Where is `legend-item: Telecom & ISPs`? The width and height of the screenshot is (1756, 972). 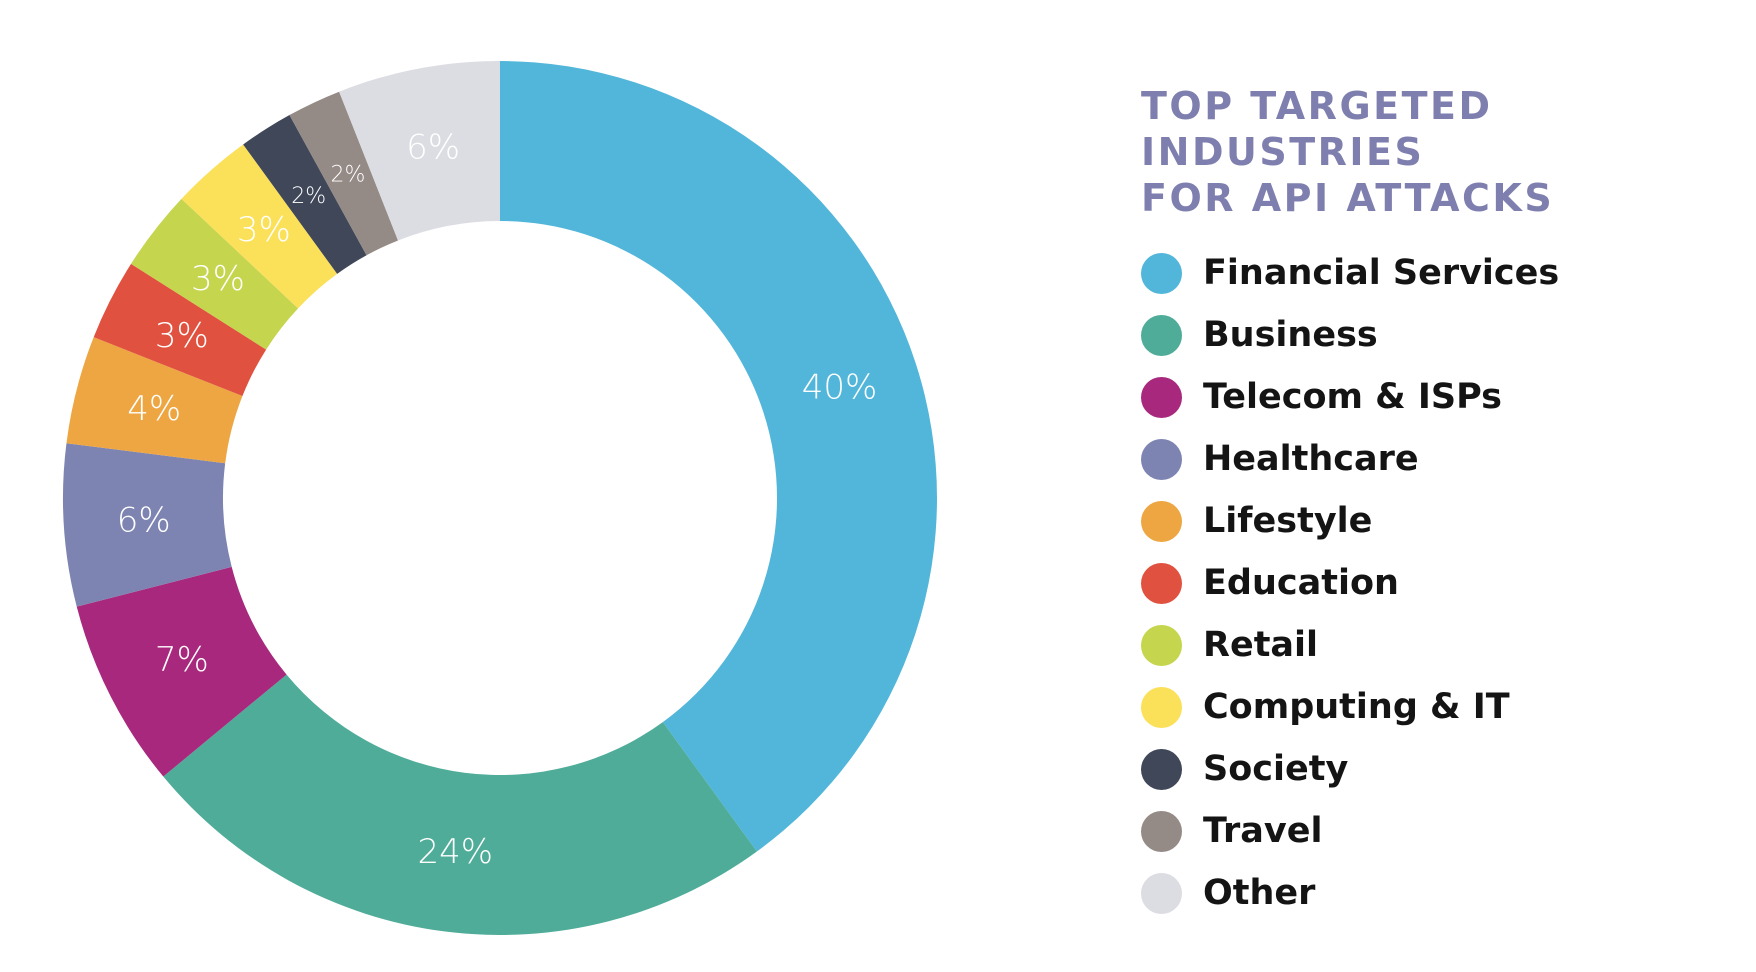 legend-item: Telecom & ISPs is located at coordinates (1350, 397).